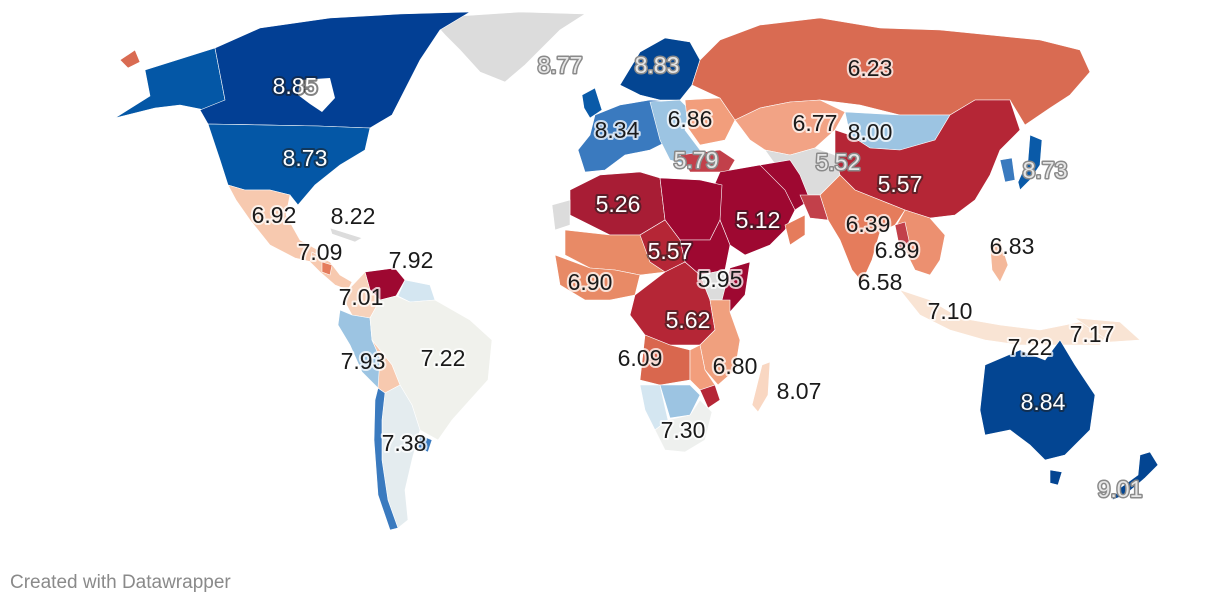  Describe the element at coordinates (327, 268) in the screenshot. I see `country-nicaragua` at that location.